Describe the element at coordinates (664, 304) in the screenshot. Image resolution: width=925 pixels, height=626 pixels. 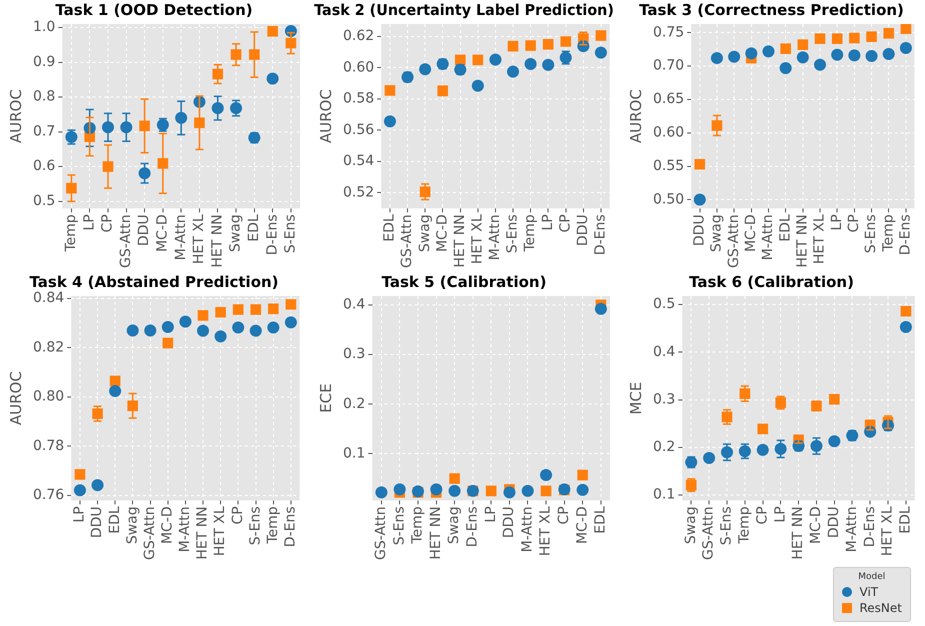
I see `y-tick-label: 0.5` at that location.